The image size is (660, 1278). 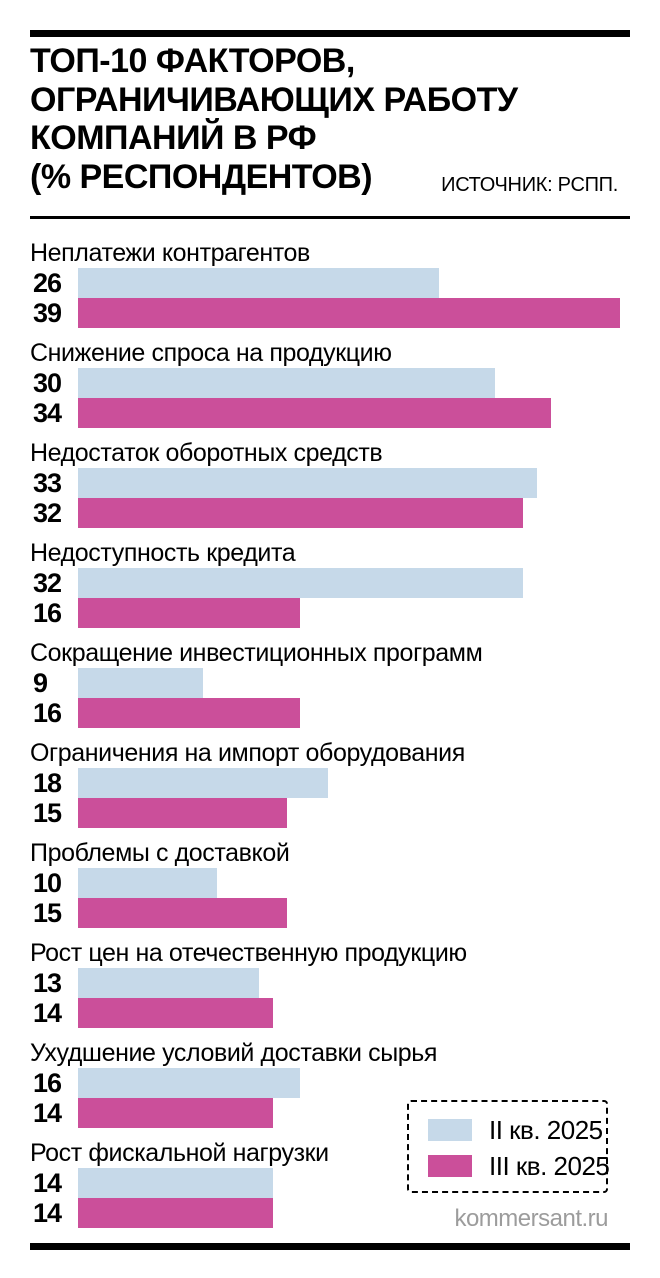 What do you see at coordinates (47, 383) in the screenshot?
I see `value-label: 30` at bounding box center [47, 383].